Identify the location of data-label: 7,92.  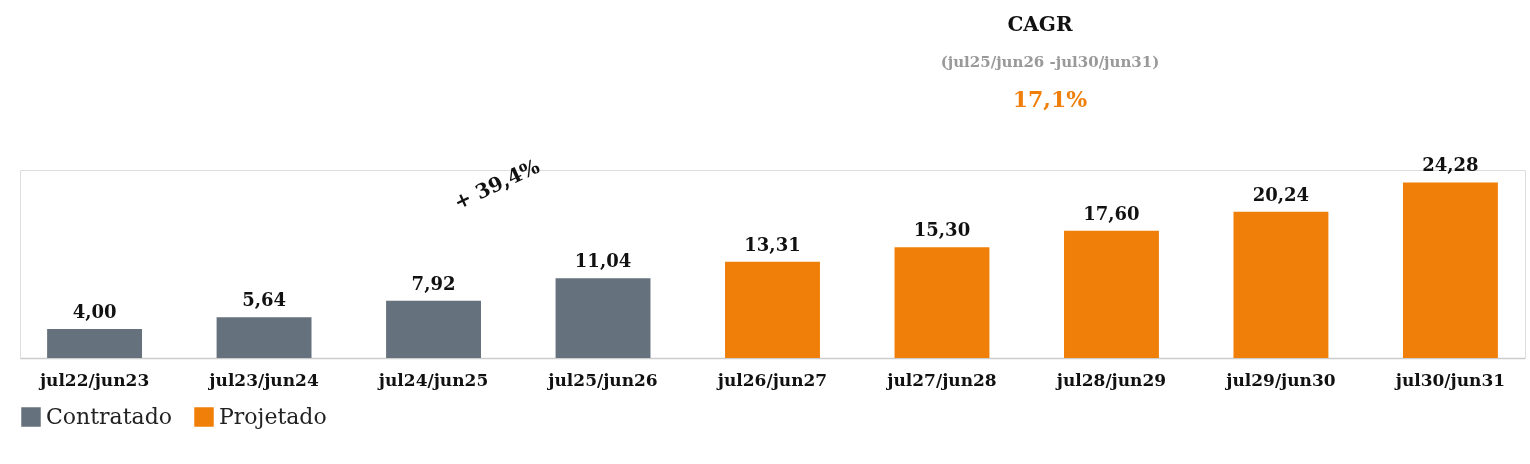
(433, 283).